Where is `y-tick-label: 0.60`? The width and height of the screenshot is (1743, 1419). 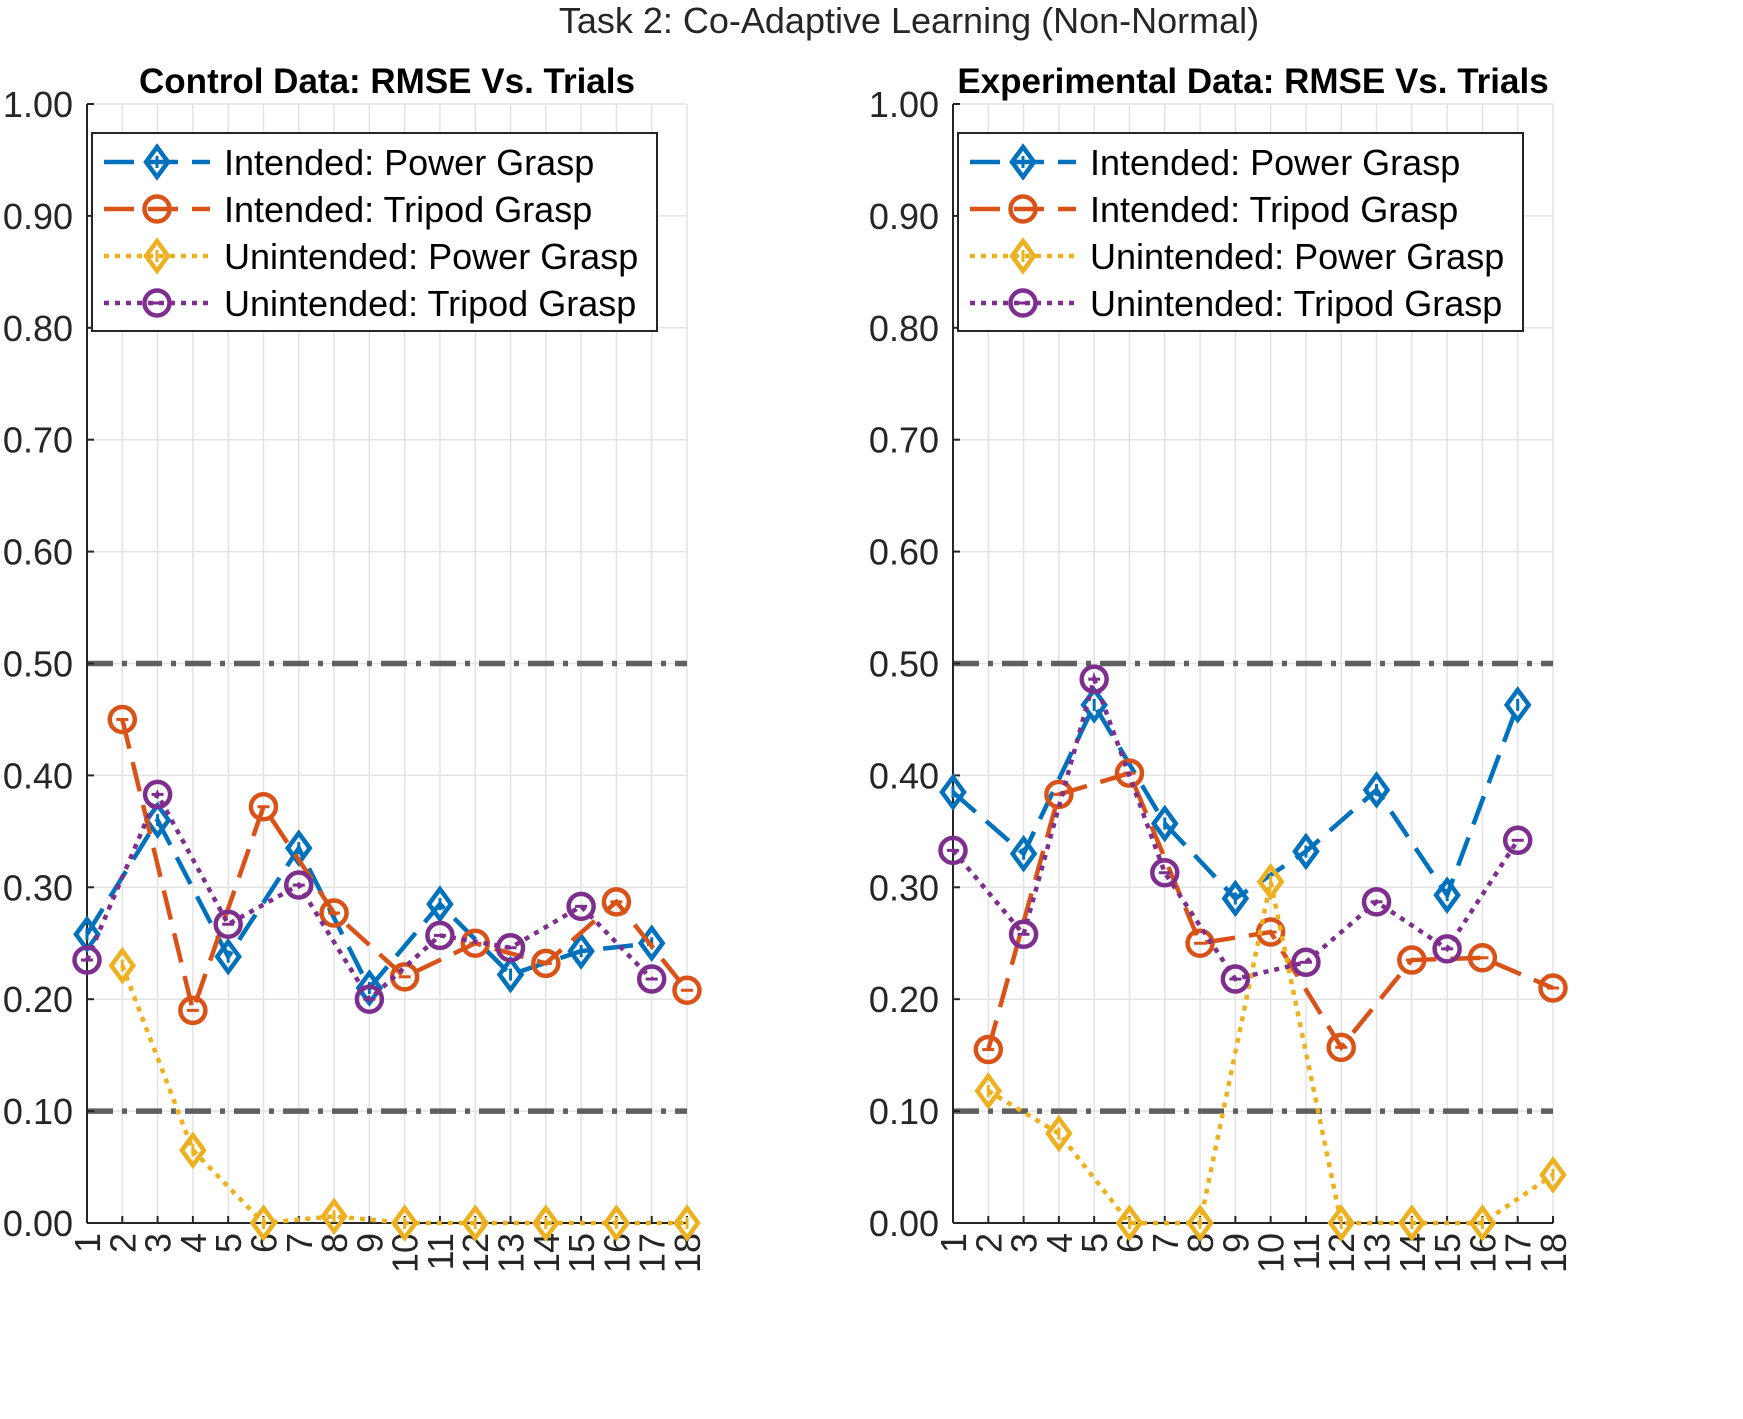
y-tick-label: 0.60 is located at coordinates (904, 552).